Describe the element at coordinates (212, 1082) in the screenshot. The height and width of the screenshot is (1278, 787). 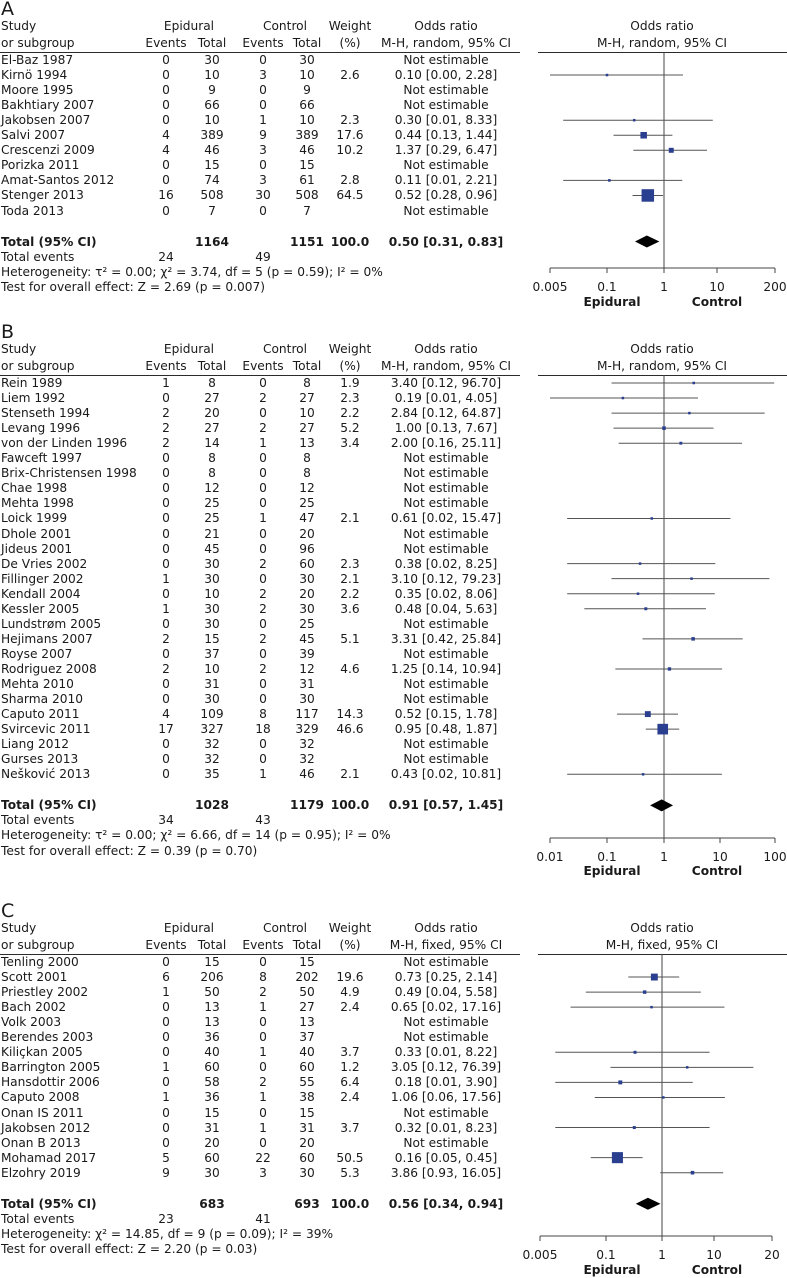
I see `study-epidural-total: 58` at that location.